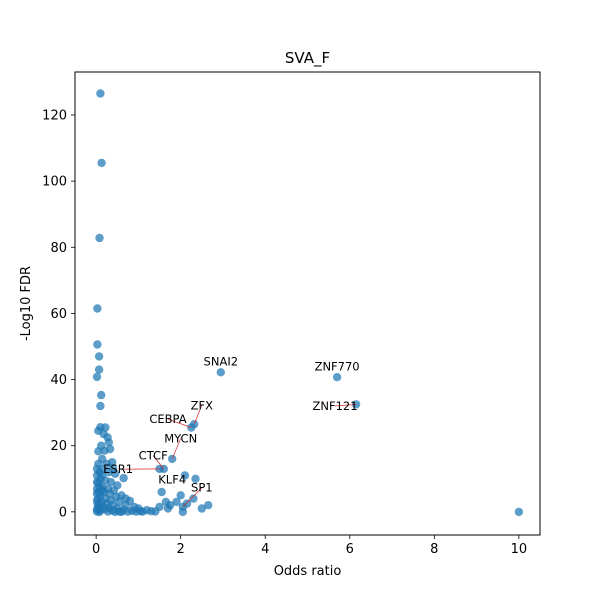  Describe the element at coordinates (63, 512) in the screenshot. I see `y-tick-label: 0` at that location.